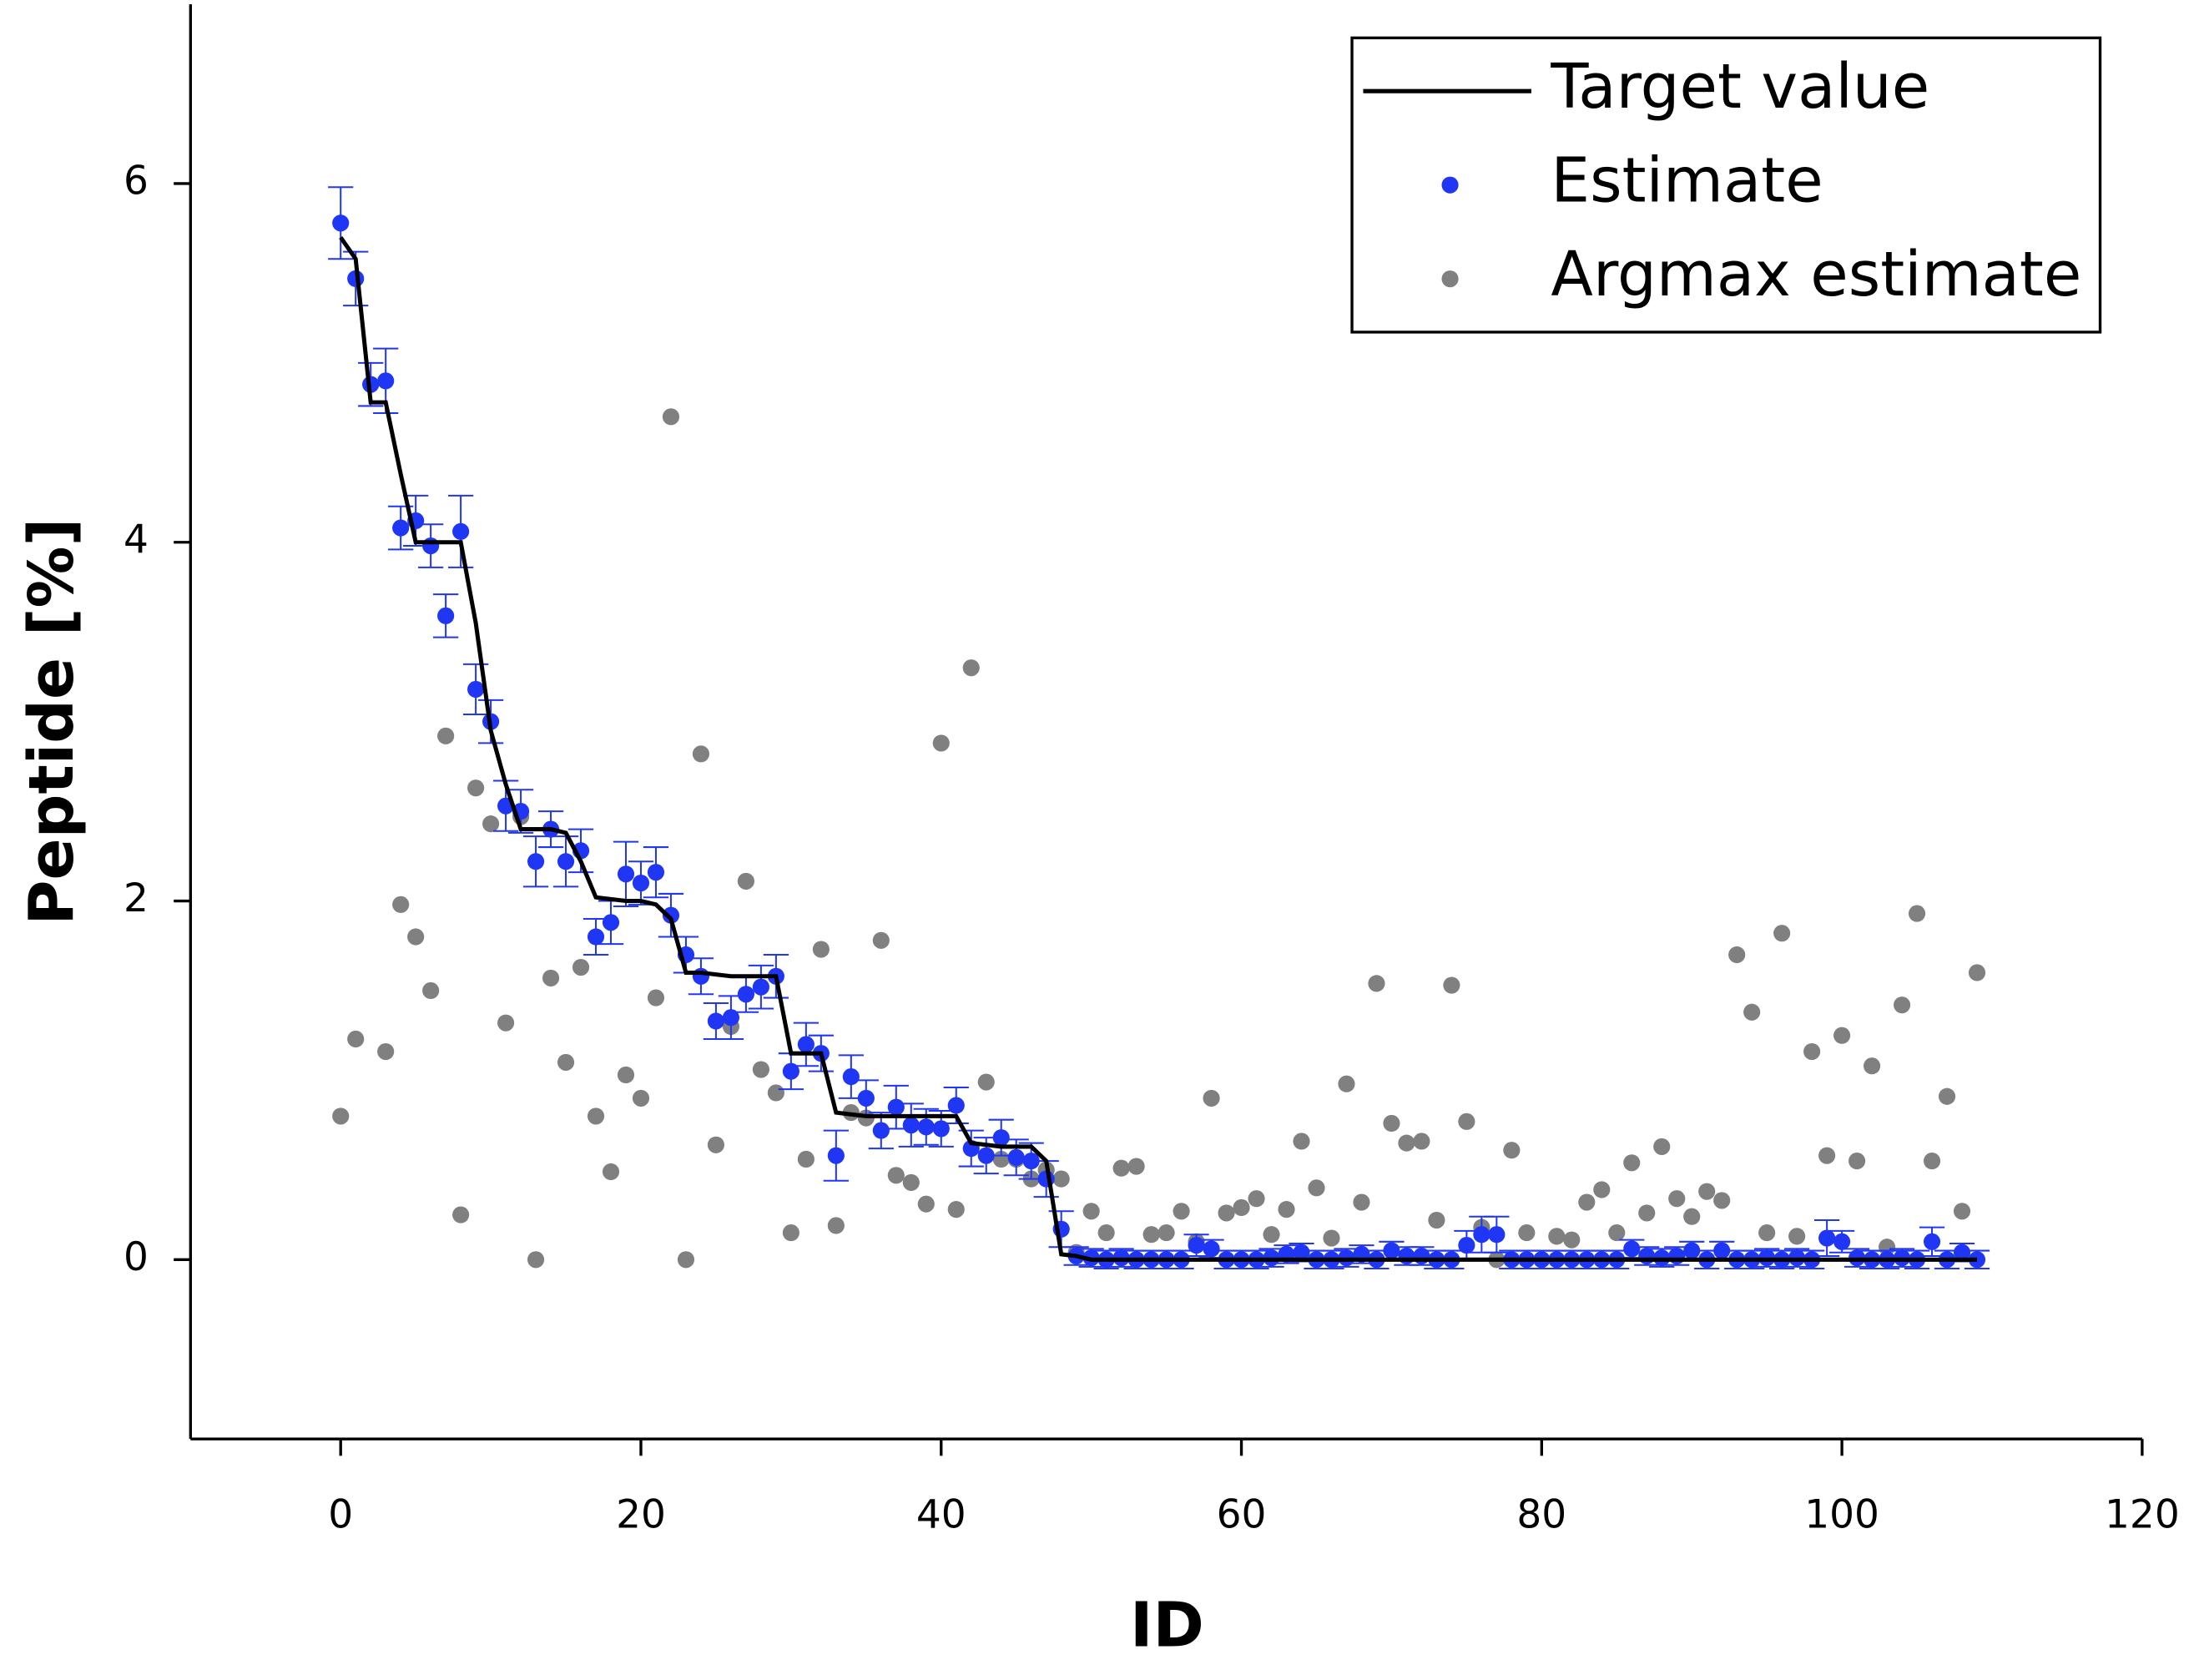  Describe the element at coordinates (136, 1257) in the screenshot. I see `y-tick-label: 0` at that location.